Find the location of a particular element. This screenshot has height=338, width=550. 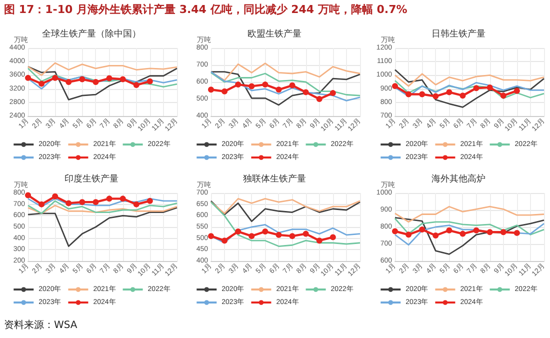

chart-title: 印度生铁产量 is located at coordinates (91, 179).